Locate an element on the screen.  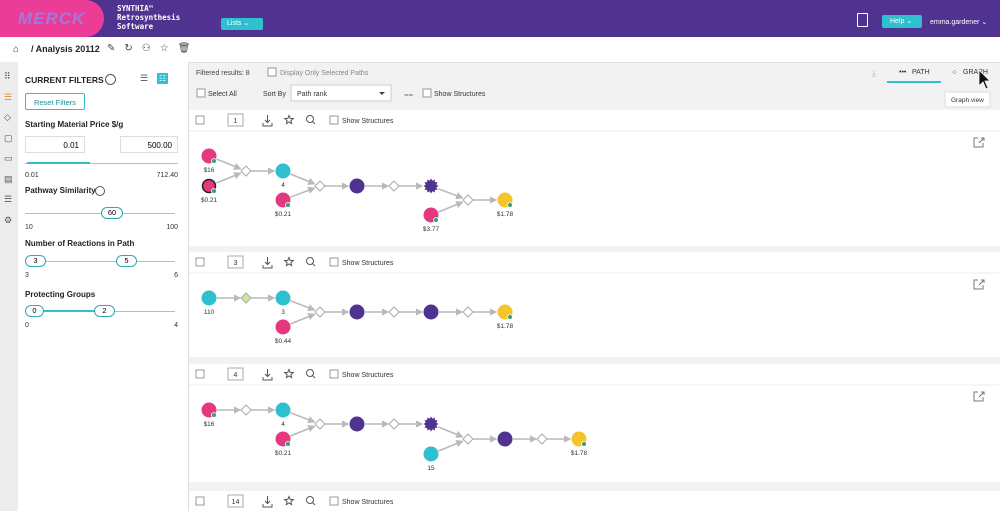
range-max: 6 is located at coordinates (176, 275).